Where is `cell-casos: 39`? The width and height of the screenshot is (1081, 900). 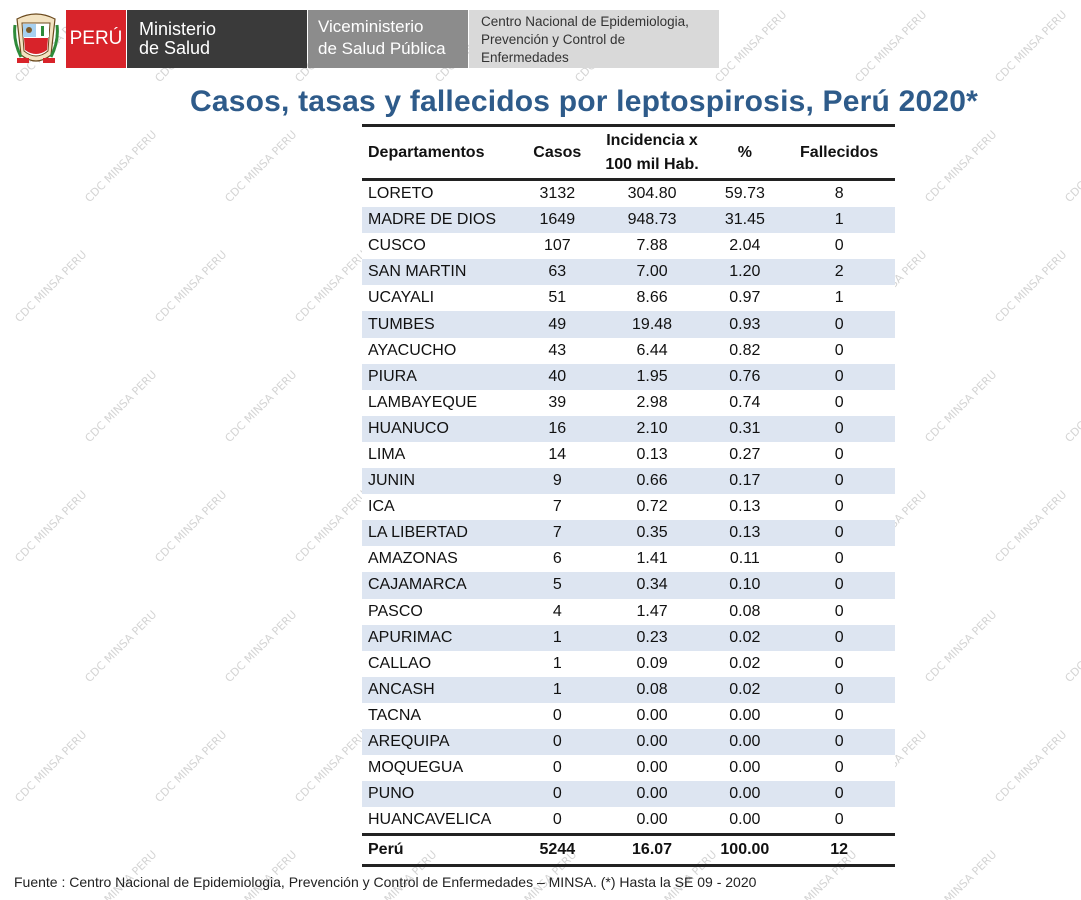 cell-casos: 39 is located at coordinates (557, 402).